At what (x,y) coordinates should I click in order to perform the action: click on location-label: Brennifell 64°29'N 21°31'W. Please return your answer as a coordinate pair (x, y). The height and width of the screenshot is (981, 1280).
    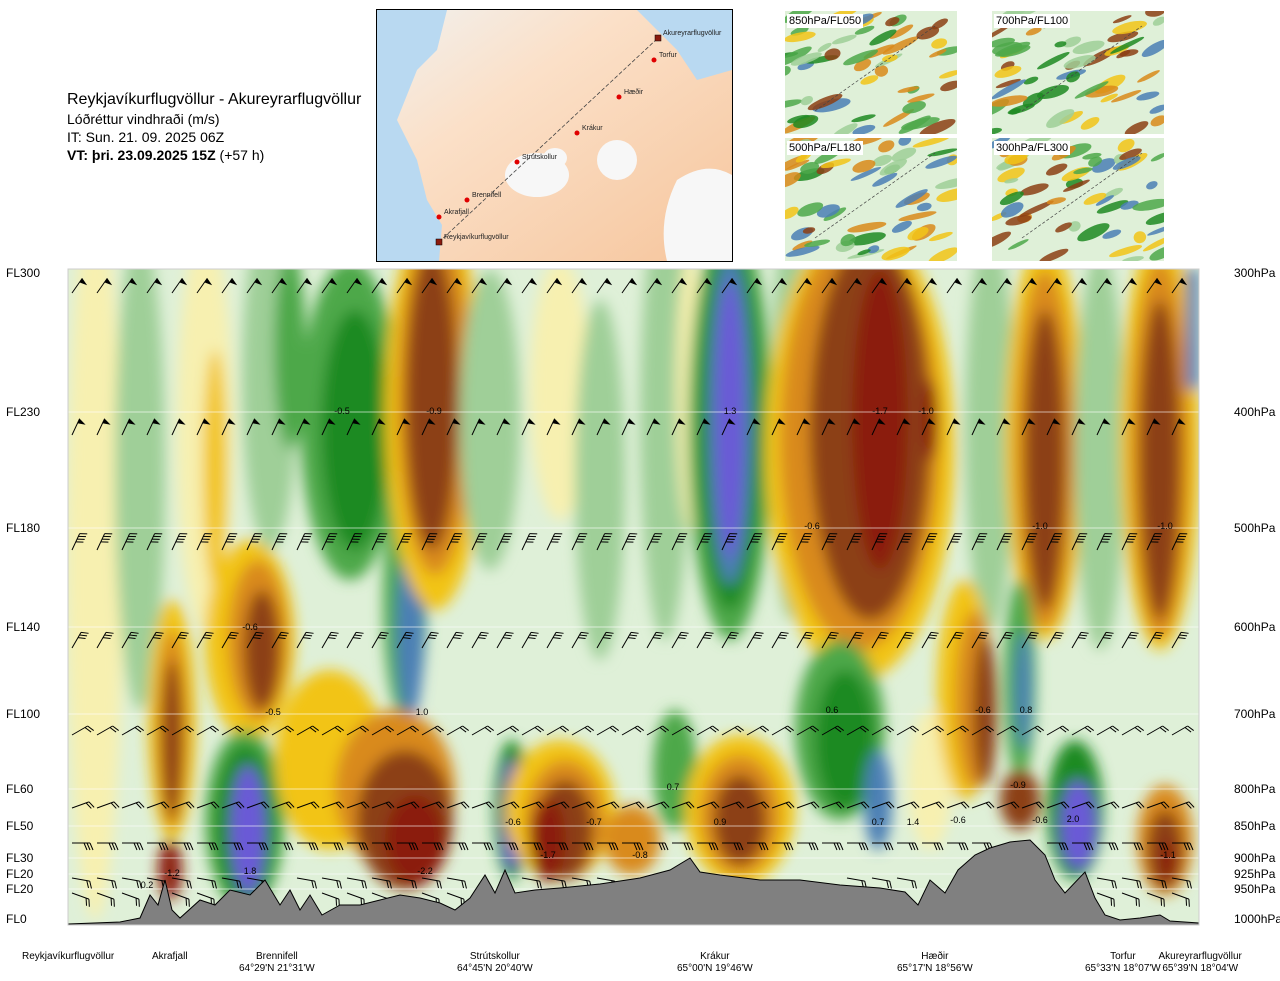
    Looking at the image, I should click on (277, 963).